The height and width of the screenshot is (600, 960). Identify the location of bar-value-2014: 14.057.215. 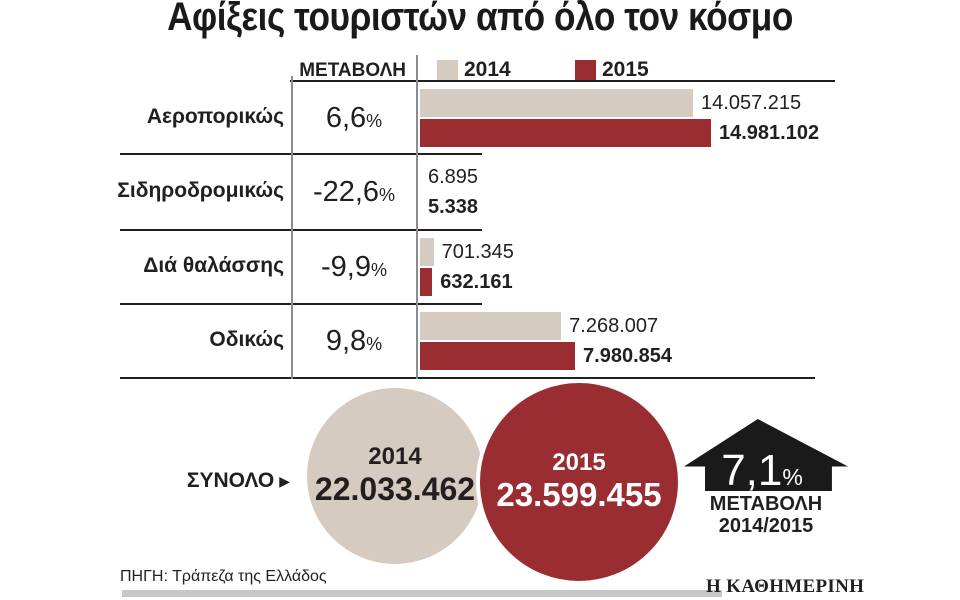
(751, 103).